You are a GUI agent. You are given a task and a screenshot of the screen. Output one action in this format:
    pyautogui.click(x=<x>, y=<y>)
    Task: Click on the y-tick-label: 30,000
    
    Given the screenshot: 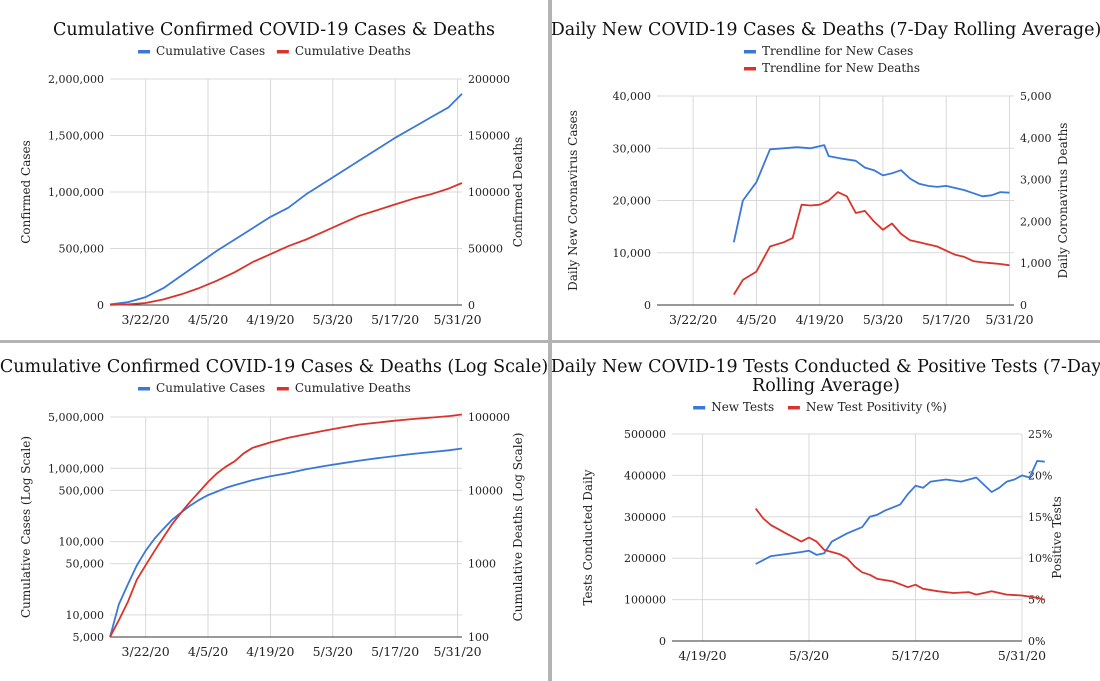 What is the action you would take?
    pyautogui.click(x=632, y=148)
    